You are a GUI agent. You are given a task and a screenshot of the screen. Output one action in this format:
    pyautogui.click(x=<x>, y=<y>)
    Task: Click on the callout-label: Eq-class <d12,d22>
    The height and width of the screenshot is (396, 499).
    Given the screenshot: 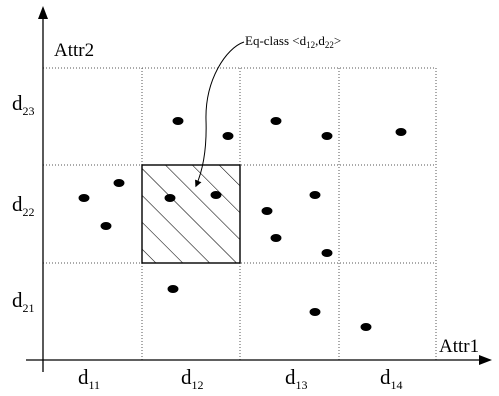 What is the action you would take?
    pyautogui.click(x=293, y=41)
    